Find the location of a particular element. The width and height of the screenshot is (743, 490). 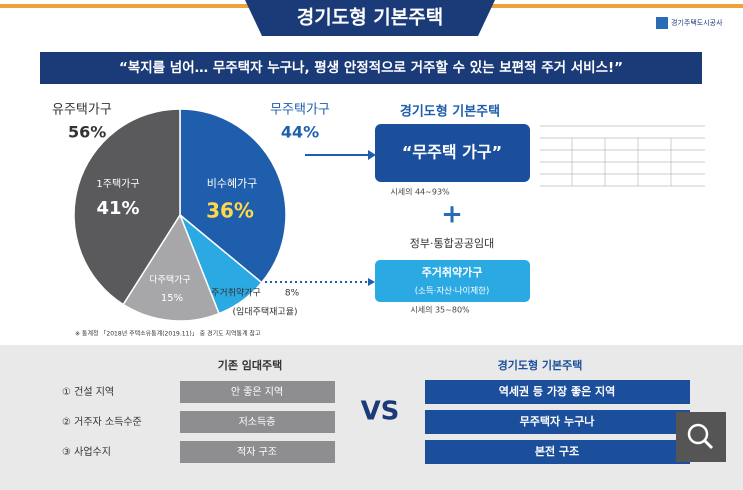

new-text: 무주택자 누구나 is located at coordinates (557, 421).